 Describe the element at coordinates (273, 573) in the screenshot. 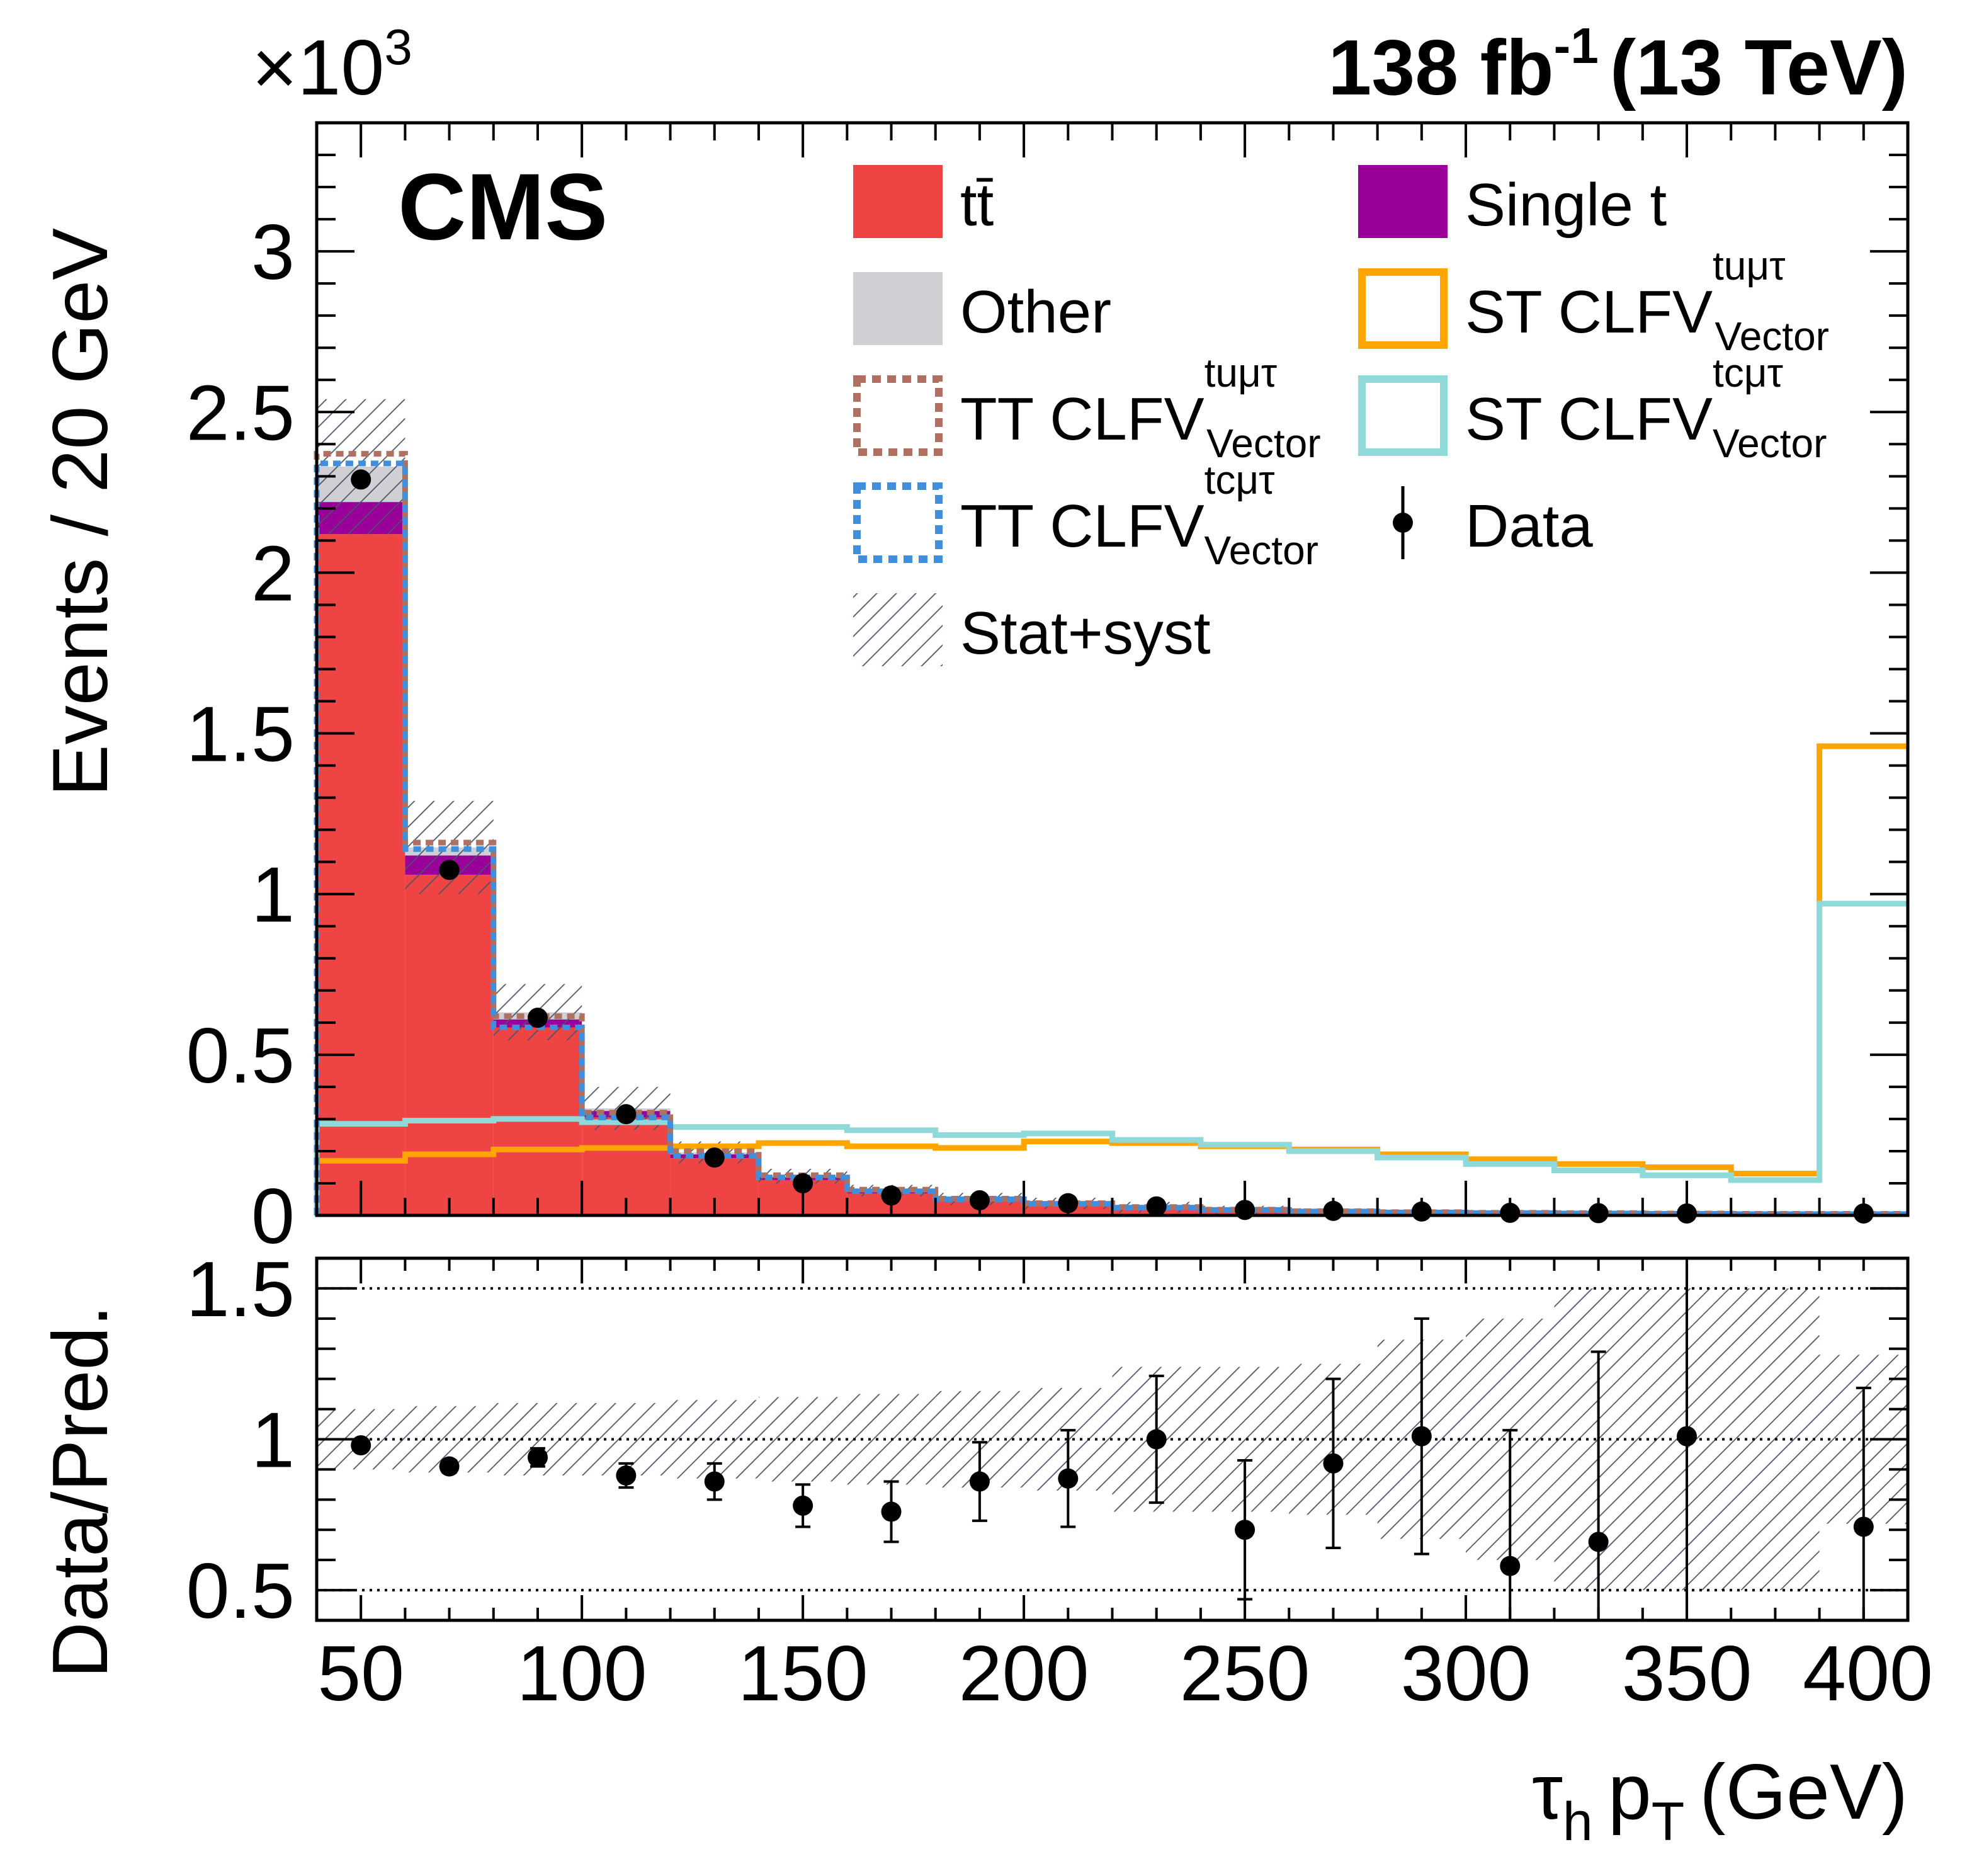

I see `y-tick-label-4: 2` at that location.